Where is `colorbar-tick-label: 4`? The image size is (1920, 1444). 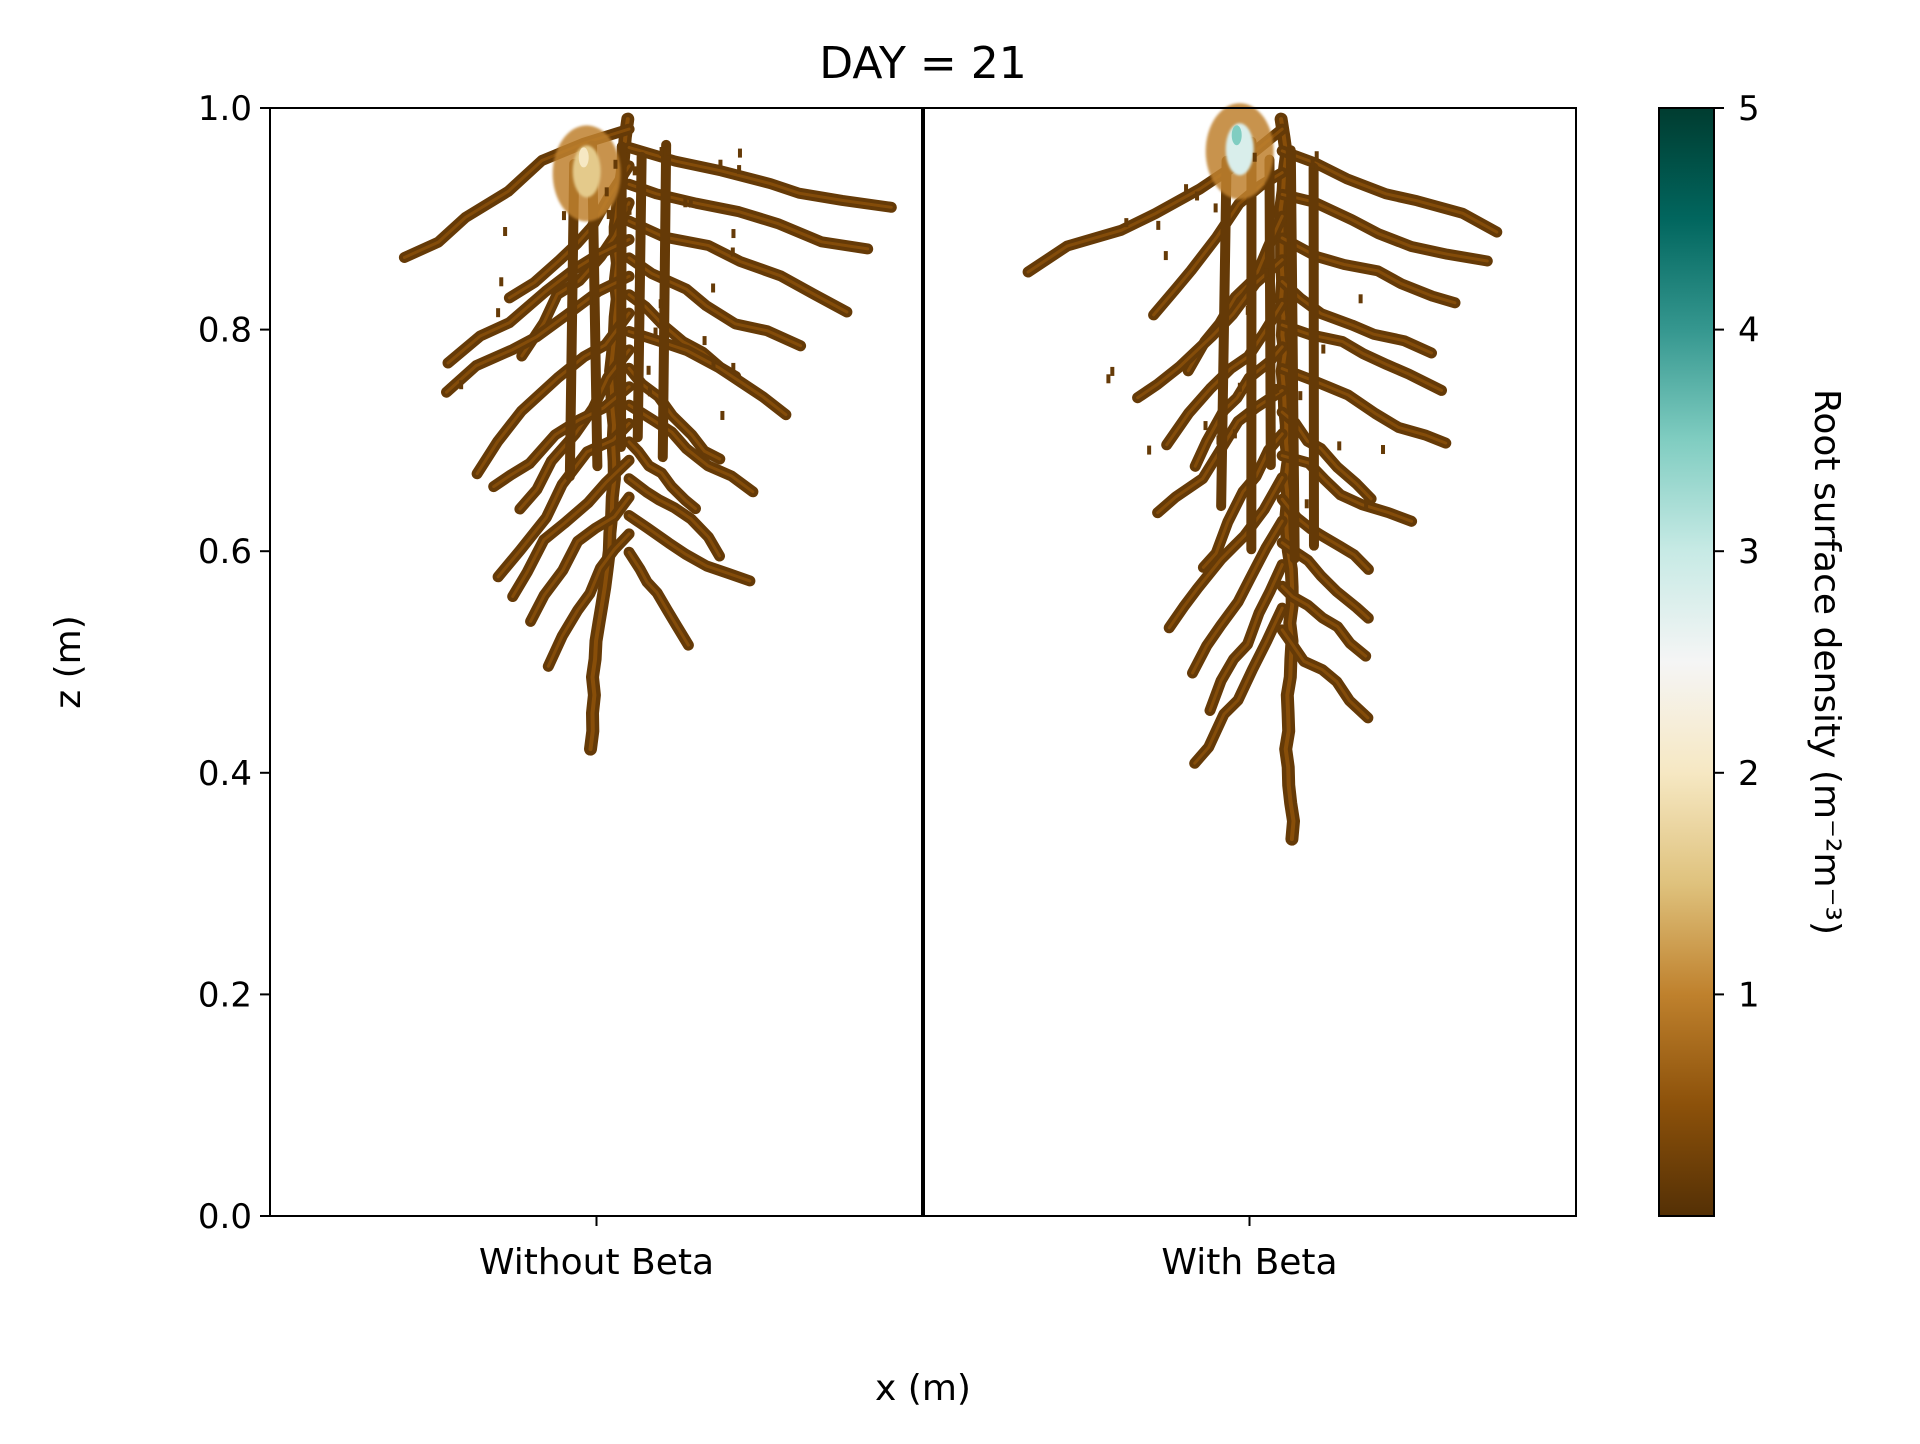
colorbar-tick-label: 4 is located at coordinates (1749, 331).